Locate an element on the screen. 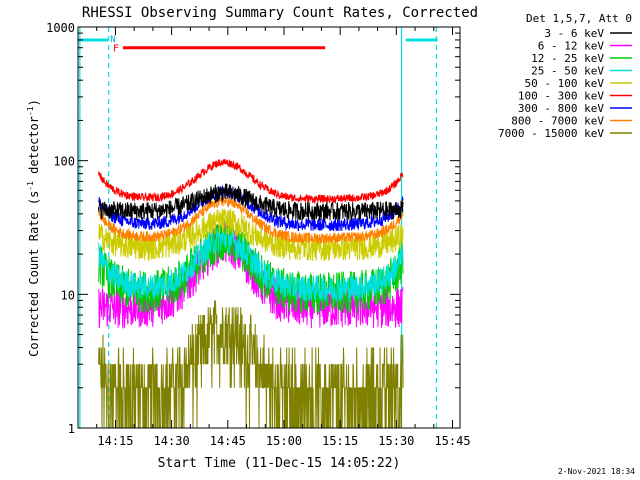 This screenshot has height=480, width=640. saa-label: N is located at coordinates (112, 40).